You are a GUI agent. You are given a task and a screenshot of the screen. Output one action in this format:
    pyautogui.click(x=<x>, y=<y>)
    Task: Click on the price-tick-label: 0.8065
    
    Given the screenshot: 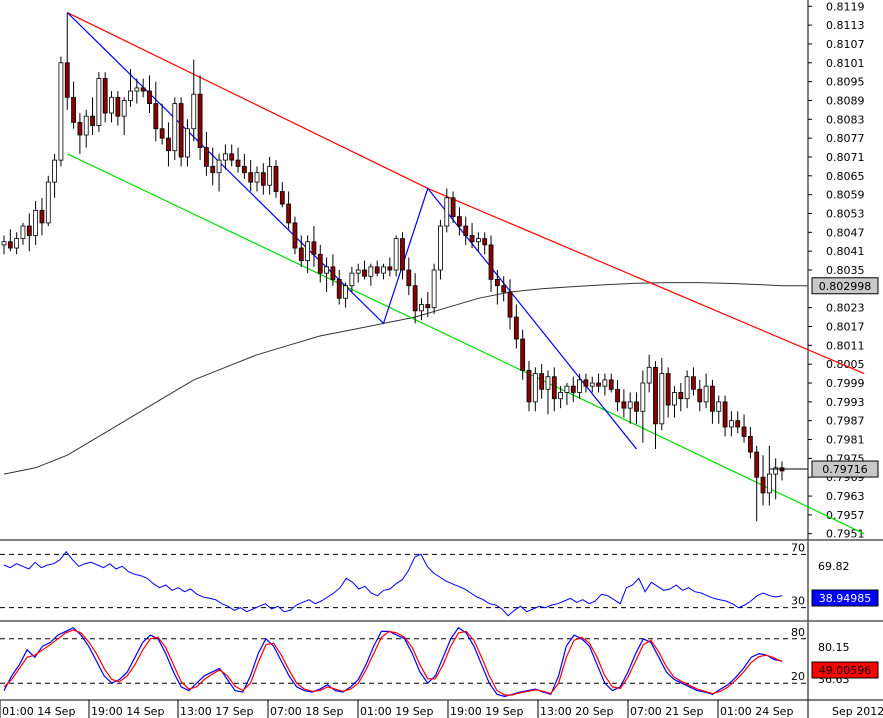 What is the action you would take?
    pyautogui.click(x=845, y=176)
    